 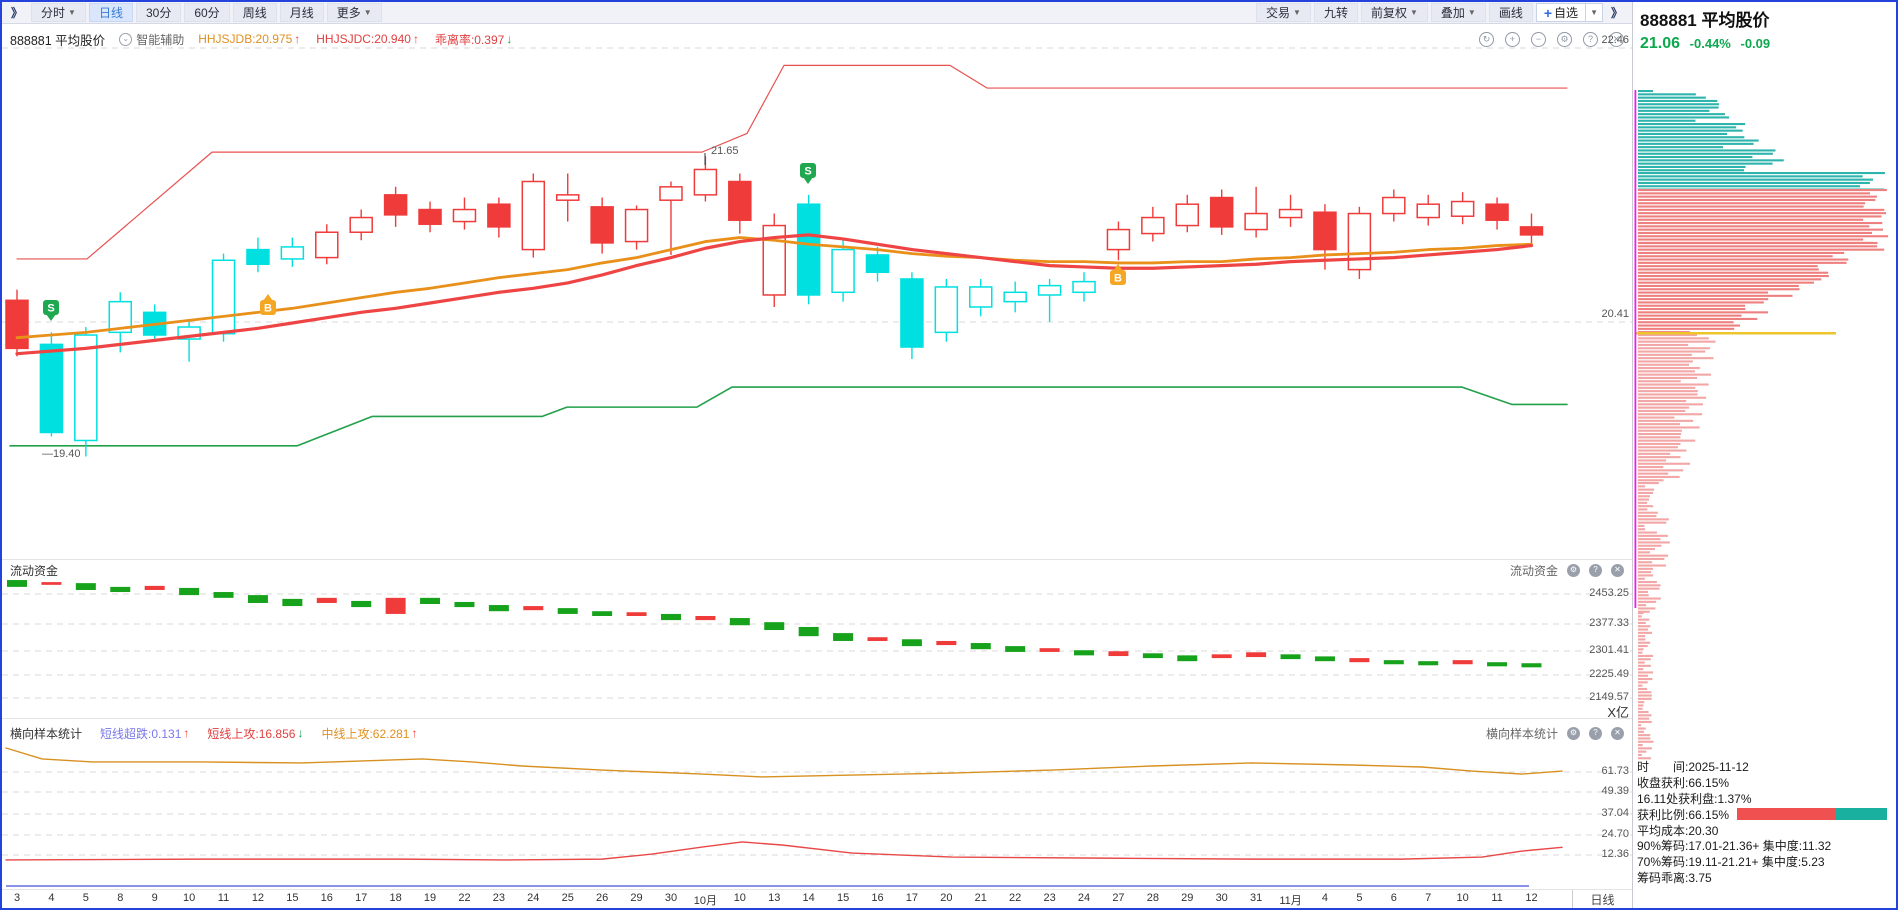 I want to click on tab-60min: 60分, so click(x=207, y=12).